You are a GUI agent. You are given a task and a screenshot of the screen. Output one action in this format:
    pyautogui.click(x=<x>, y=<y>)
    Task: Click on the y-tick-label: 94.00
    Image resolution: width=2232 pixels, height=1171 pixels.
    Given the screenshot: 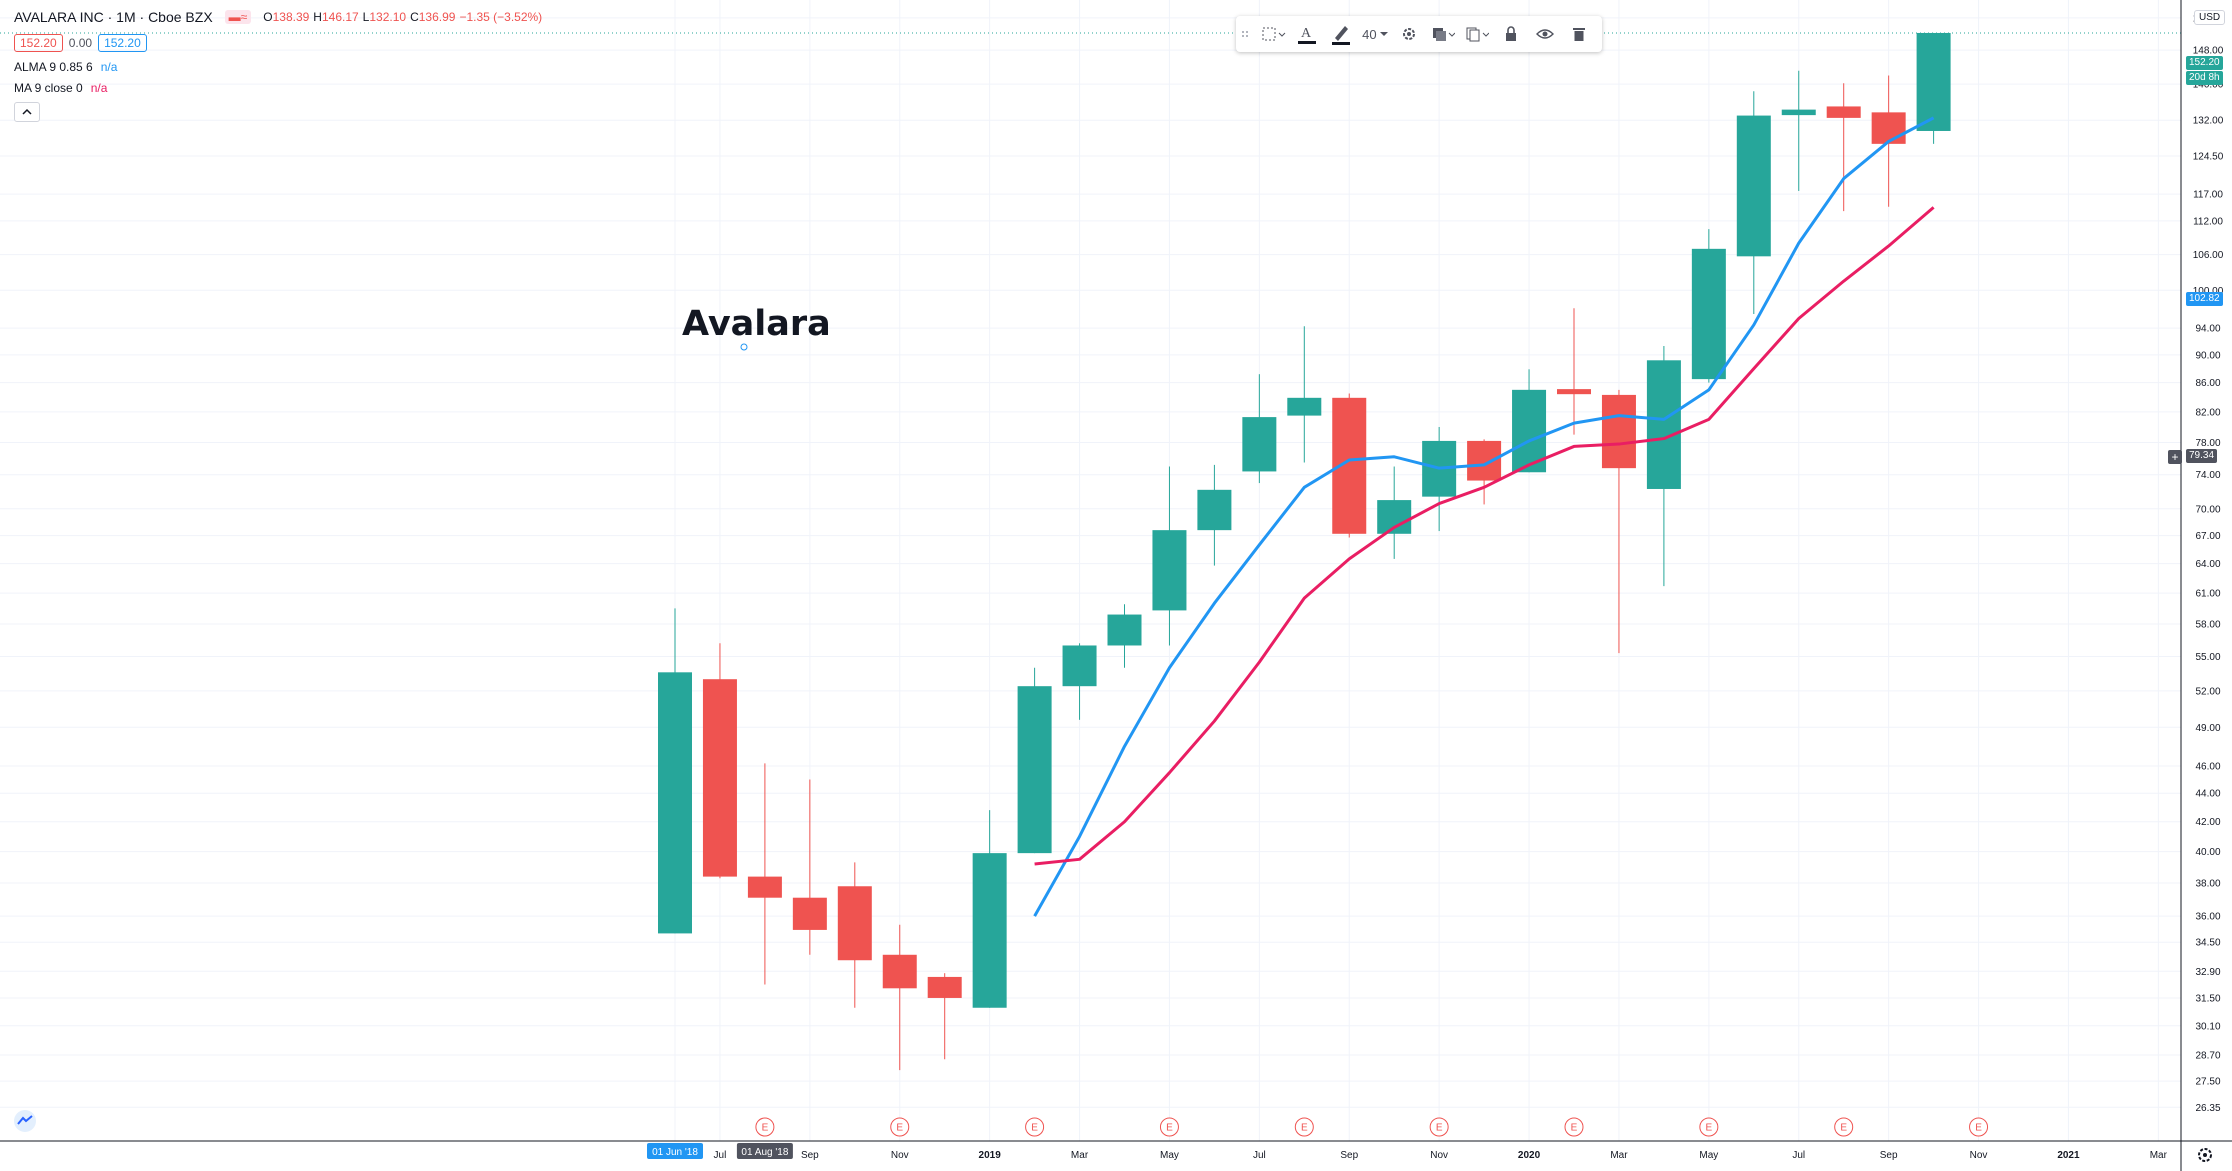 What is the action you would take?
    pyautogui.click(x=2207, y=329)
    